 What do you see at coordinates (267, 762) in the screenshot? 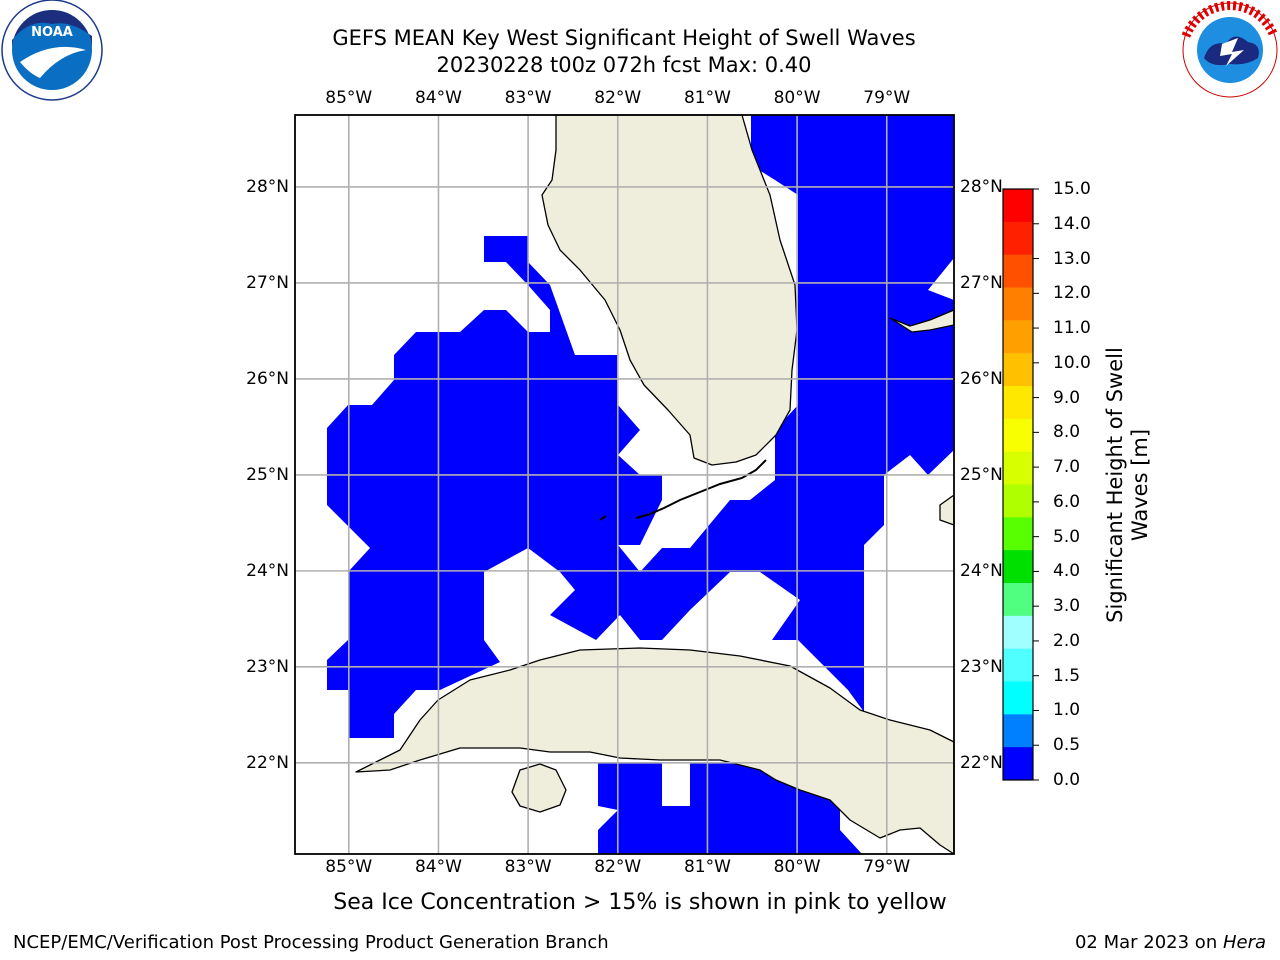
I see `lat-tick-left-7: 22°N` at bounding box center [267, 762].